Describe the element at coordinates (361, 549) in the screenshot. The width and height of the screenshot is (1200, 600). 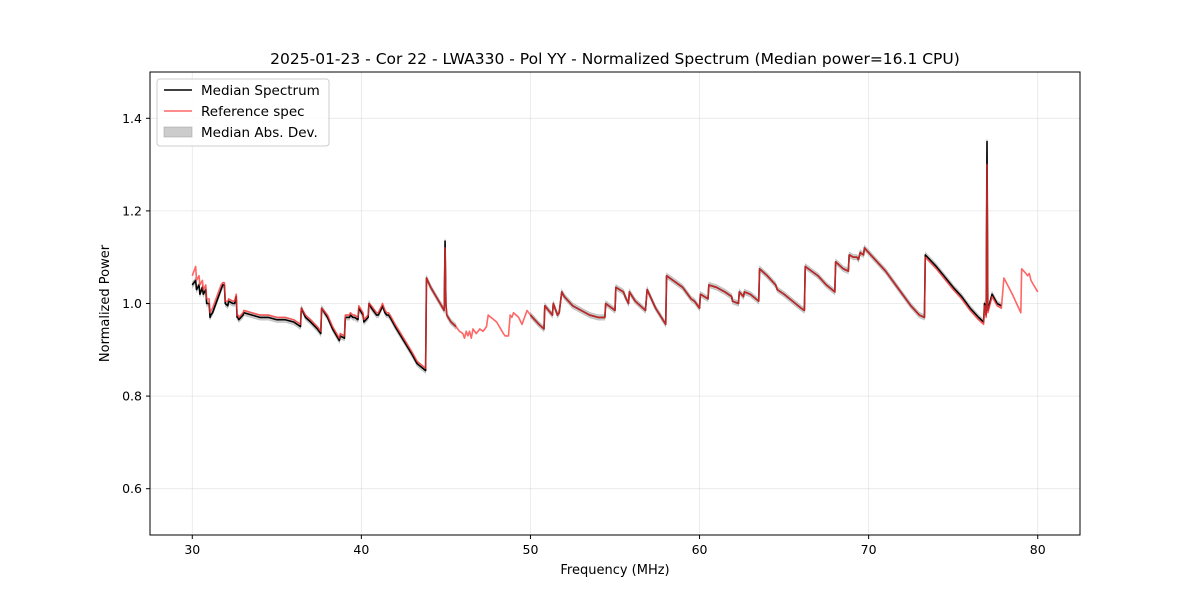
I see `x-tick-label: 40` at that location.